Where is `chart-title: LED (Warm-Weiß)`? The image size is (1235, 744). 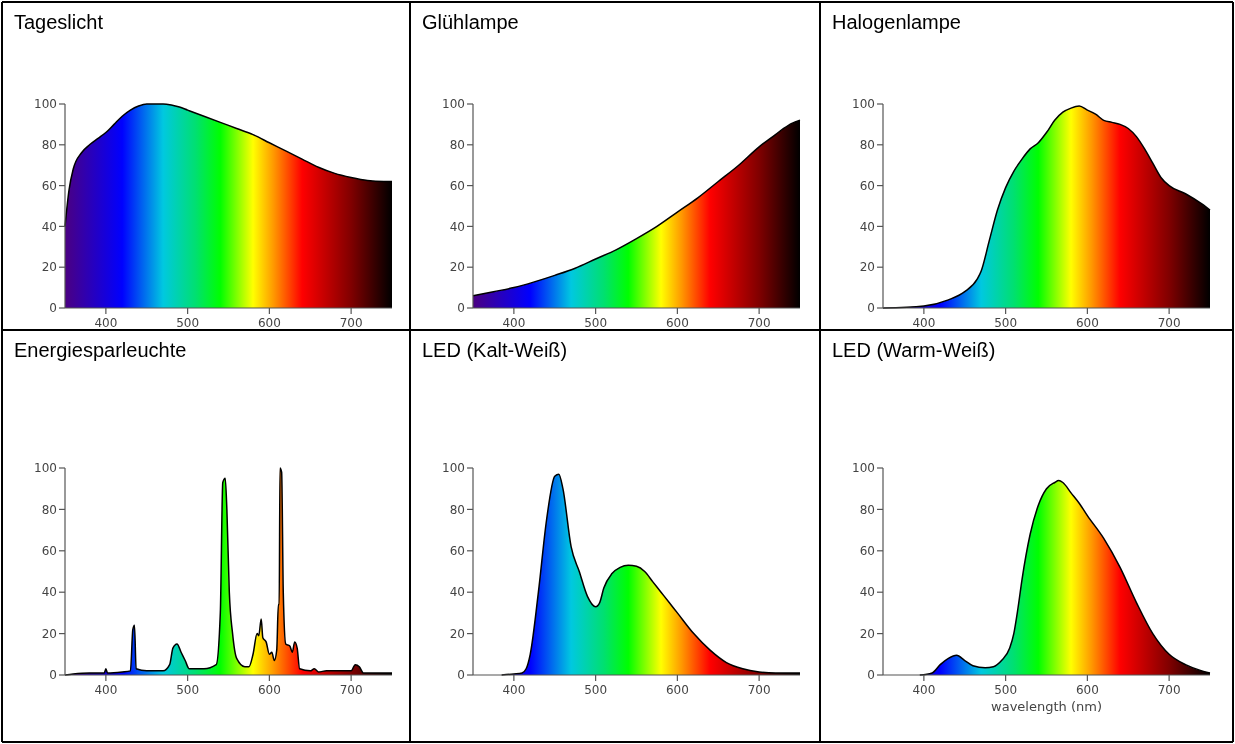
chart-title: LED (Warm-Weiß) is located at coordinates (914, 350).